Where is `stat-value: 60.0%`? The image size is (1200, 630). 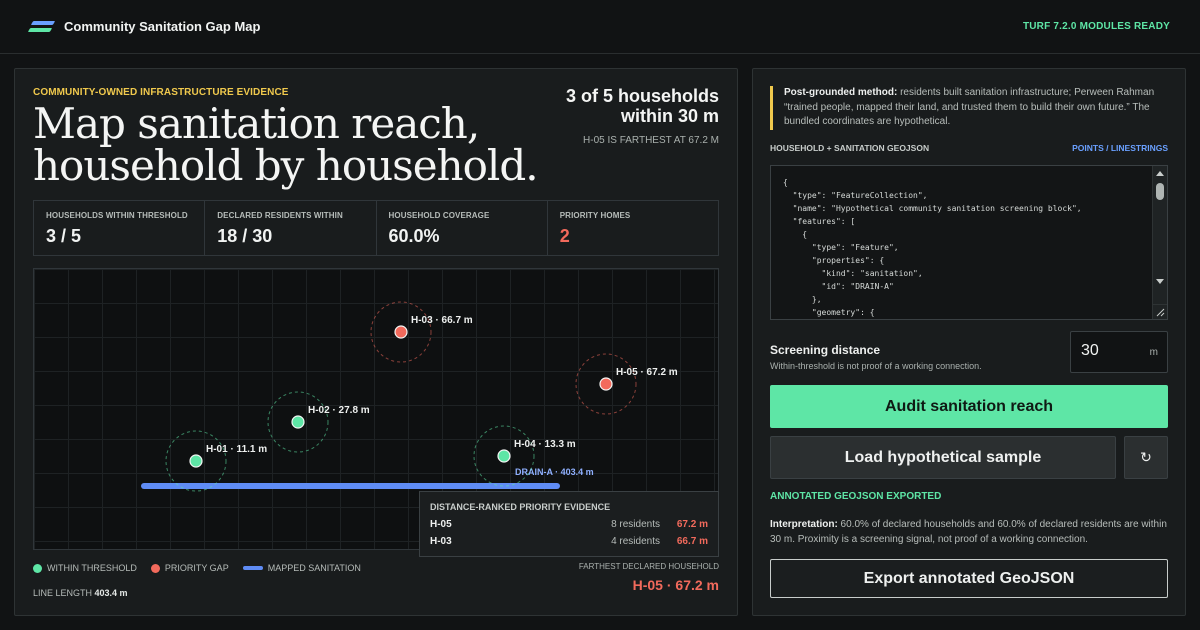
stat-value: 60.0% is located at coordinates (414, 236).